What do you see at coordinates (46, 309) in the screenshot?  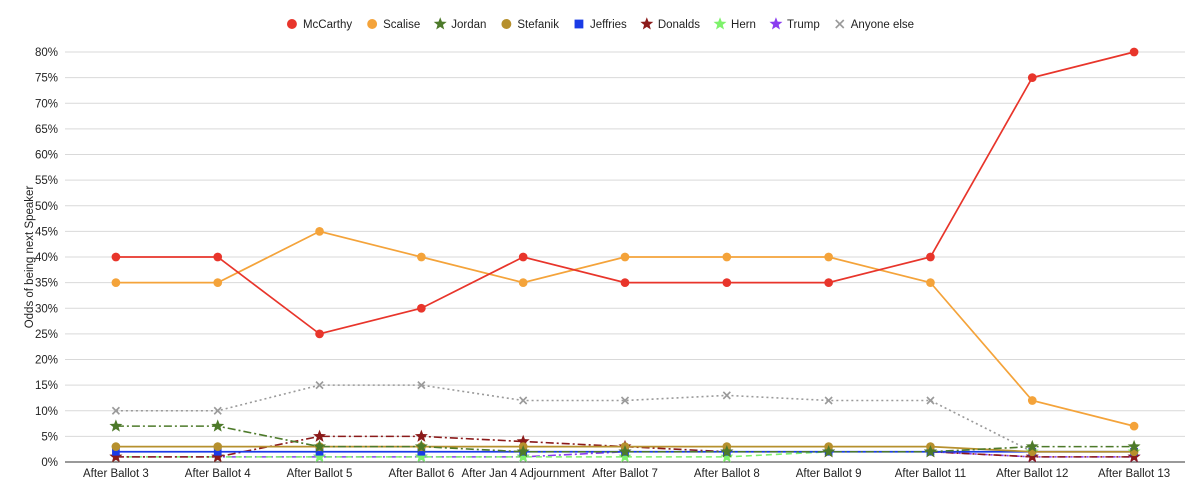 I see `y-tick-label: 30%` at bounding box center [46, 309].